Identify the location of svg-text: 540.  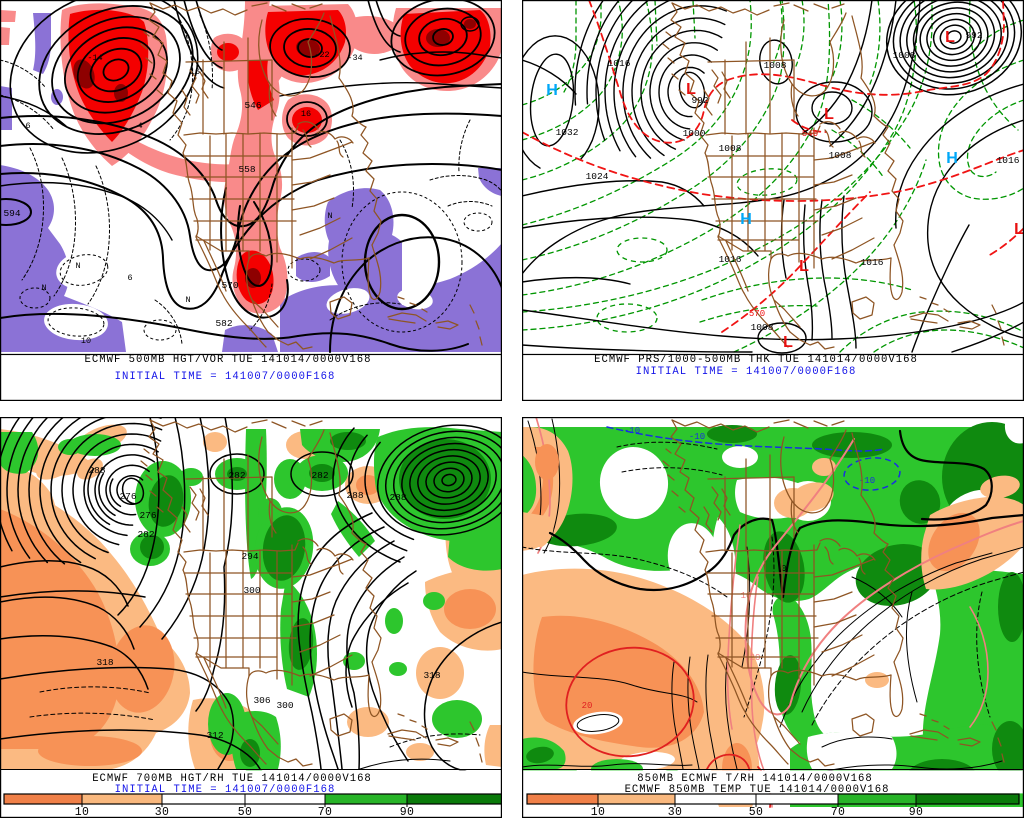
(810, 134).